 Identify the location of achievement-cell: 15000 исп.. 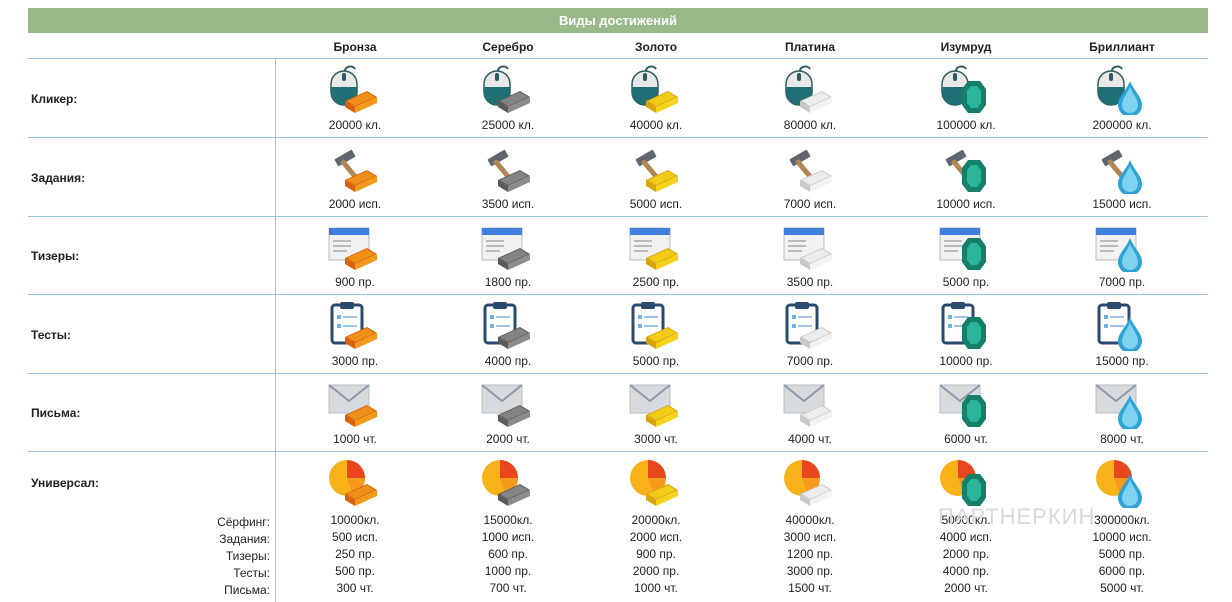
(1122, 177).